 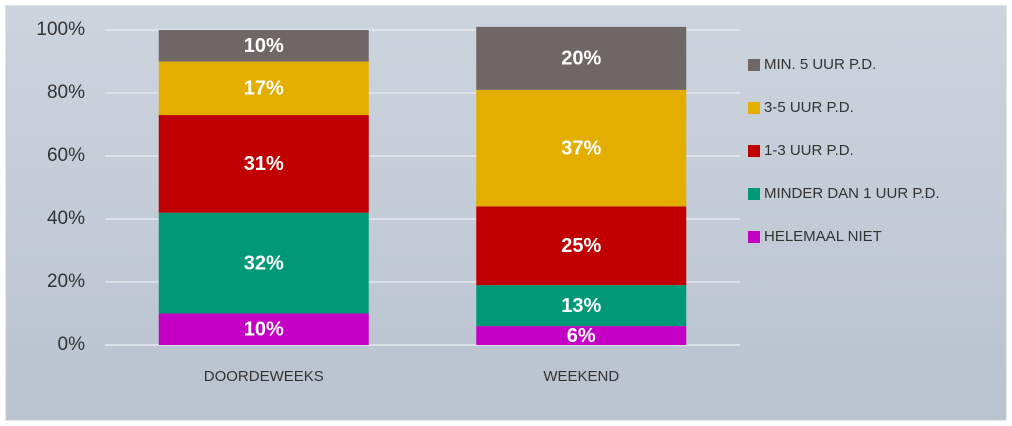 I want to click on legend-label: HELEMAAL NIET, so click(x=823, y=236).